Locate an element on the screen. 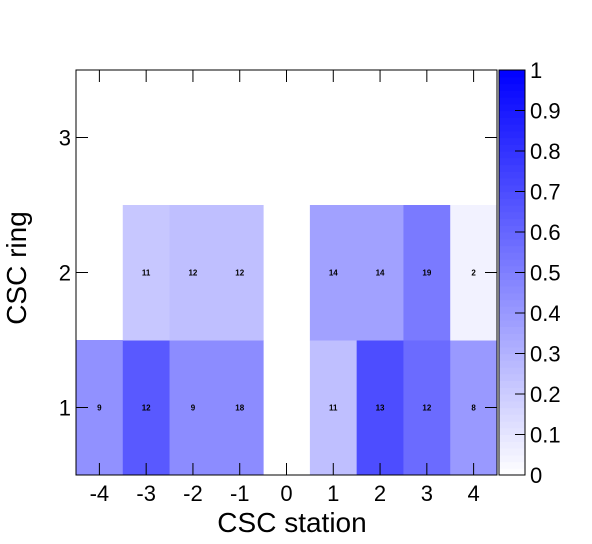 The image size is (592, 544). x-tick-label: -3 is located at coordinates (146, 493).